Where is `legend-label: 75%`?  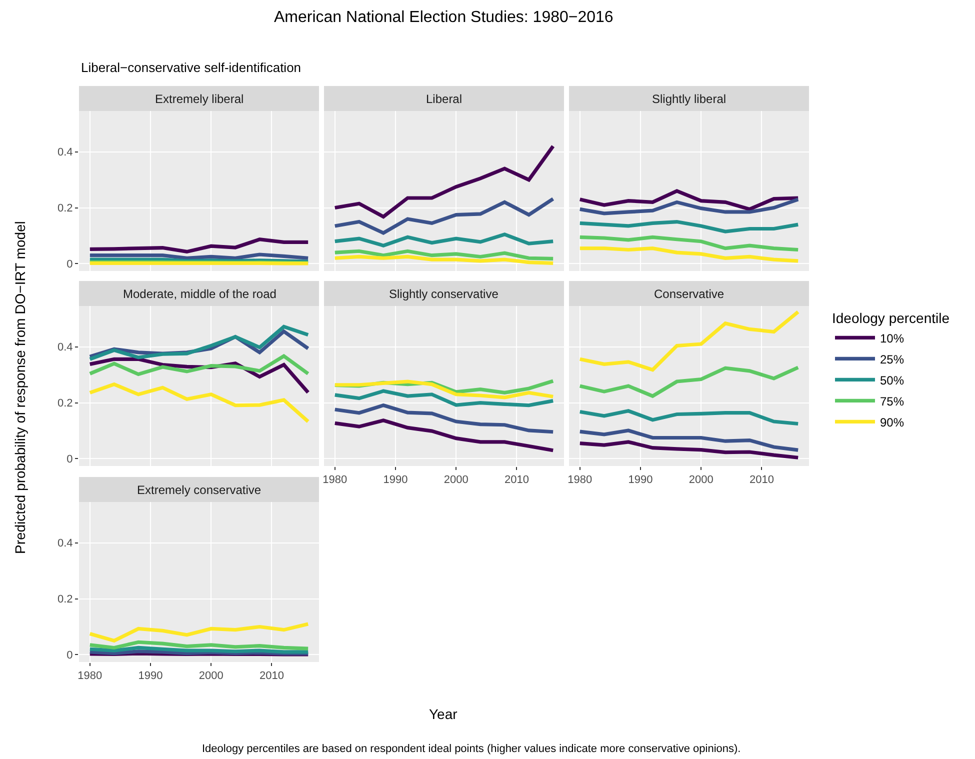 legend-label: 75% is located at coordinates (892, 401).